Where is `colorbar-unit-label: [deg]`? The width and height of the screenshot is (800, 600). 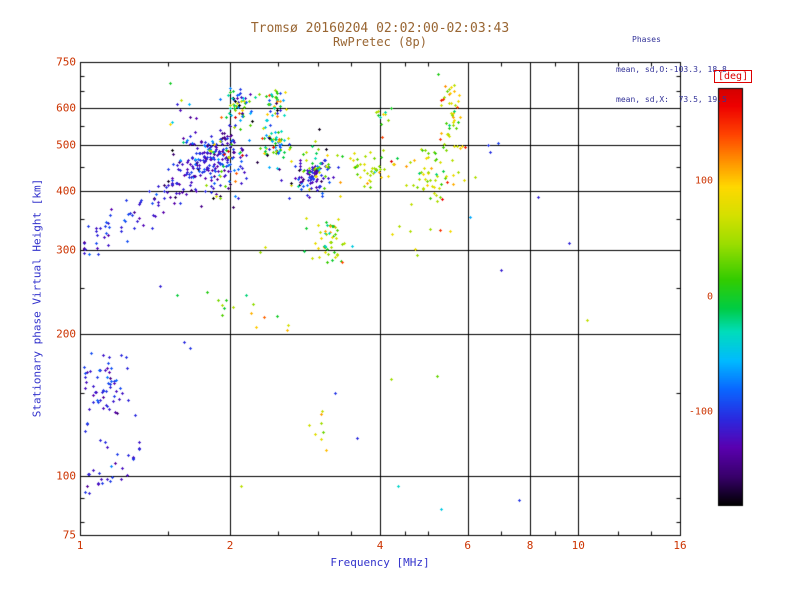 colorbar-unit-label: [deg] is located at coordinates (733, 76).